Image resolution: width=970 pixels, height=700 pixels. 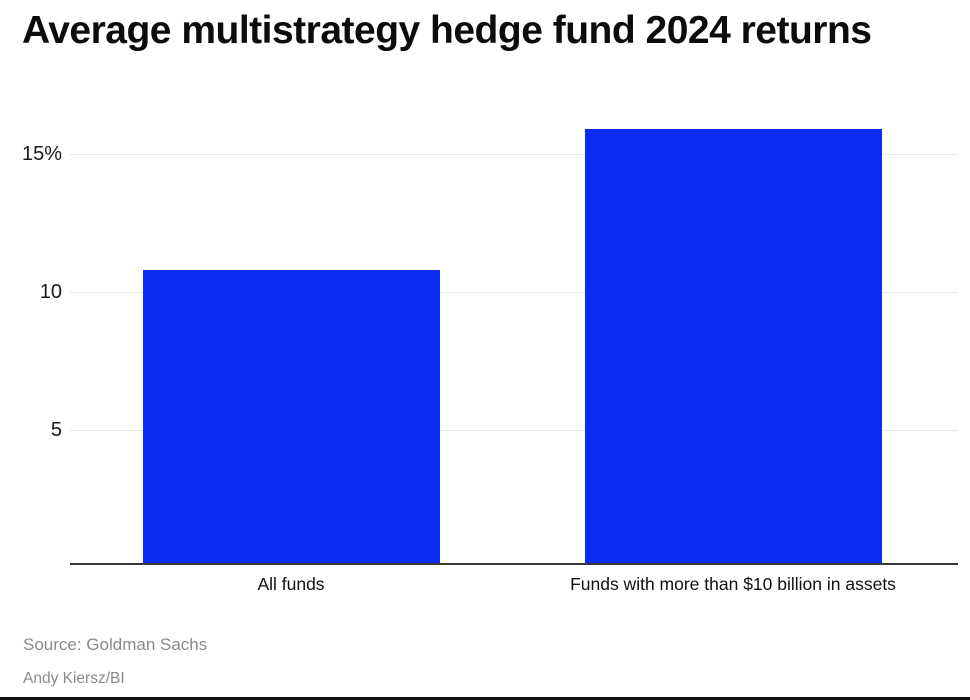 What do you see at coordinates (74, 678) in the screenshot?
I see `credit-text: Andy Kiersz/BI` at bounding box center [74, 678].